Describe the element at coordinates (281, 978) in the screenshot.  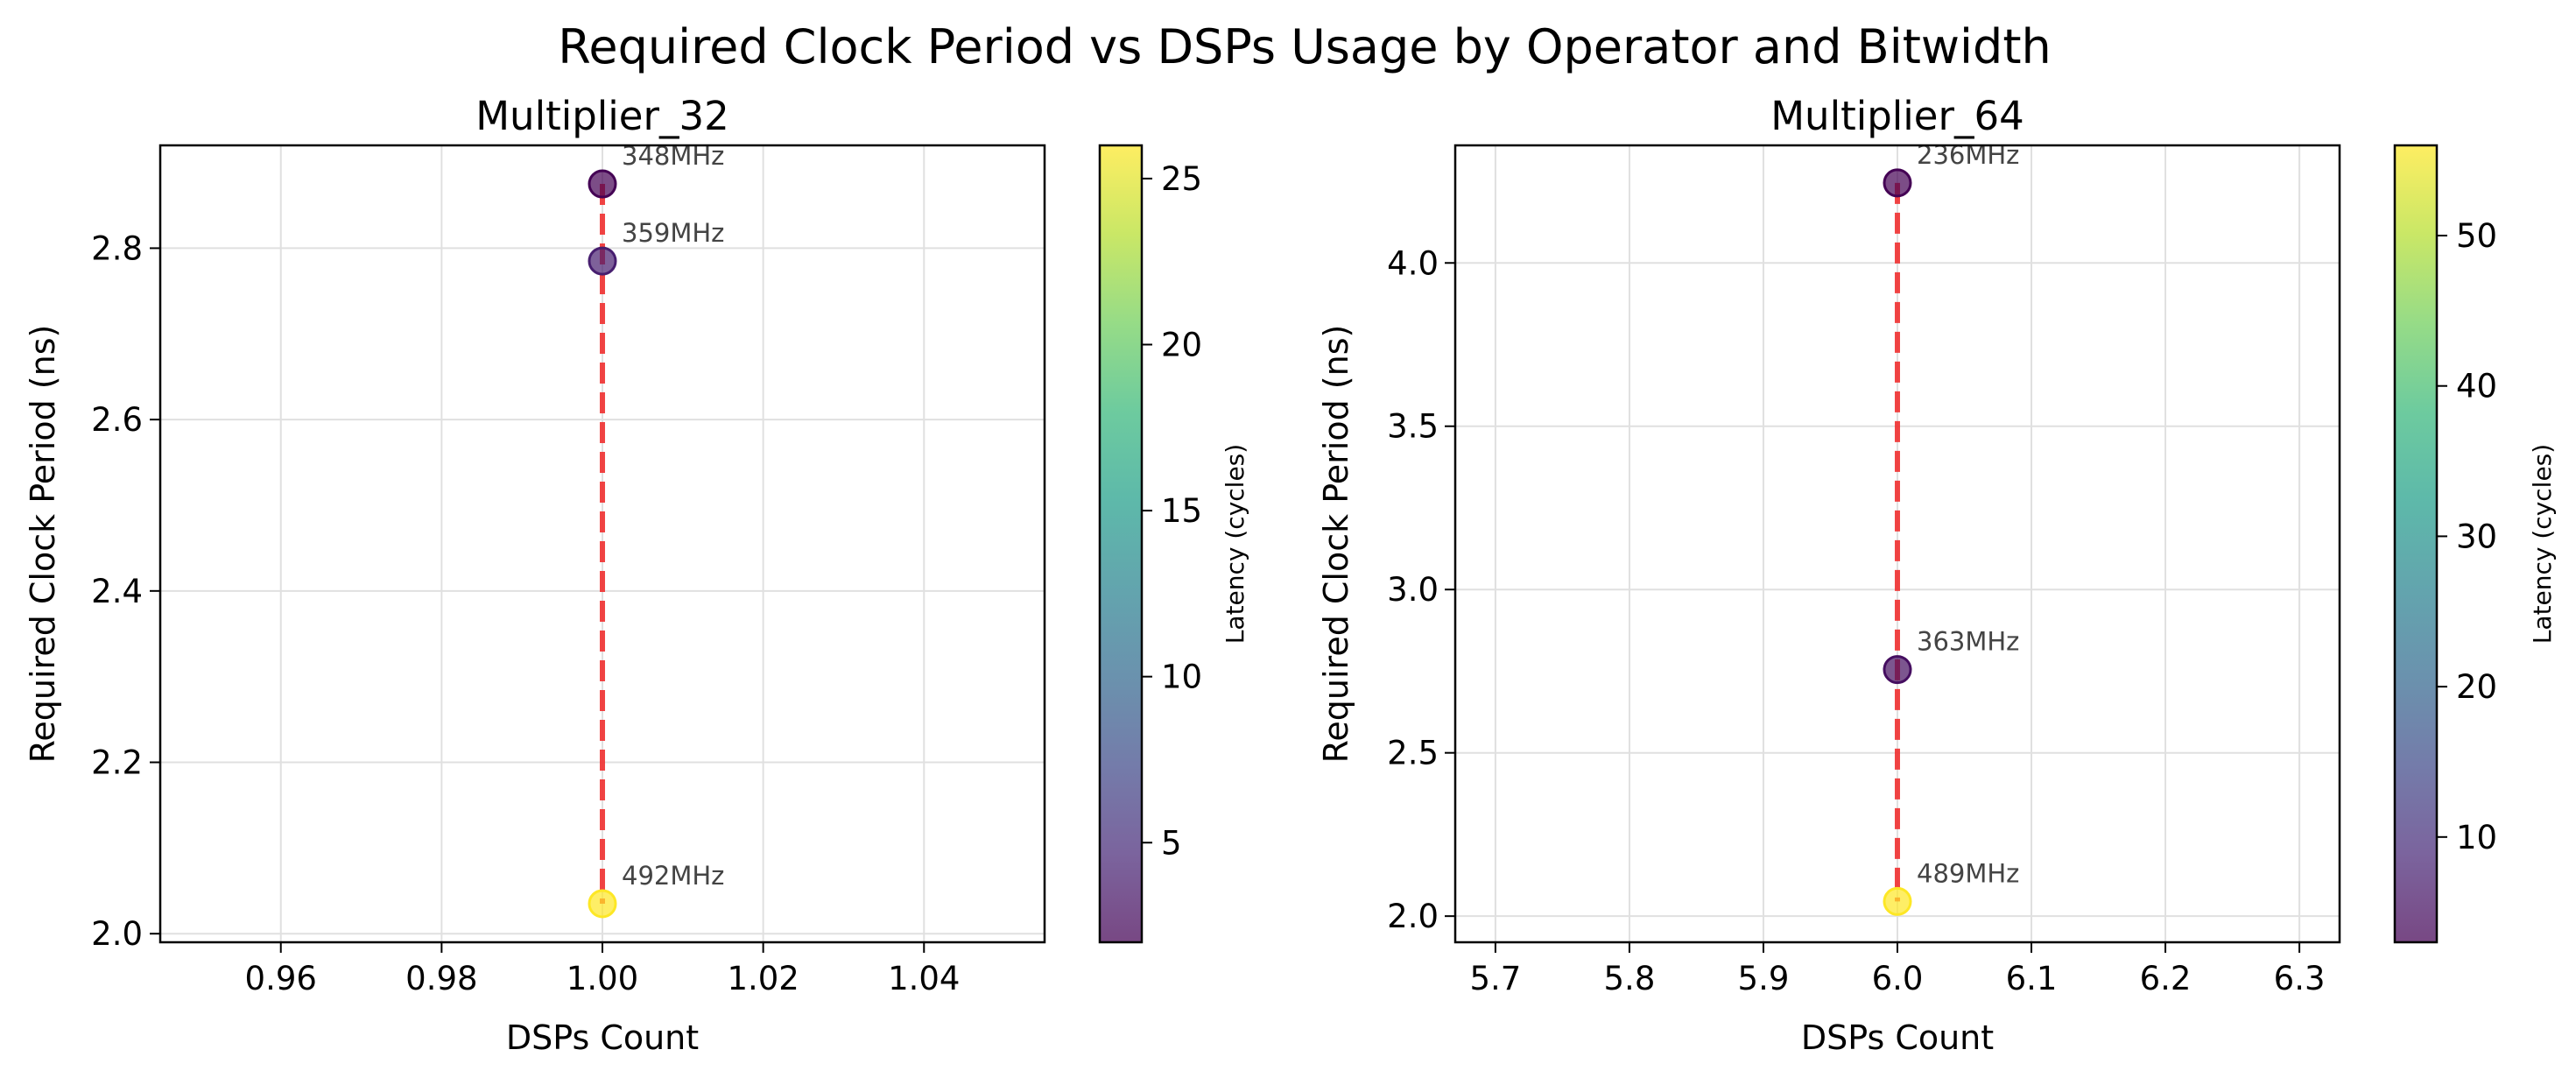
I see `x-tick-label: 0.96` at that location.